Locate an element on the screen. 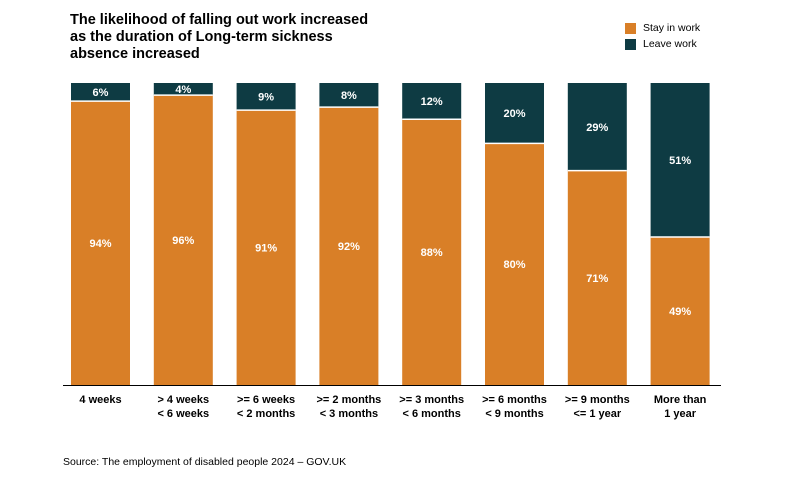 This screenshot has height=487, width=800. label-stay-5: 80% is located at coordinates (514, 265).